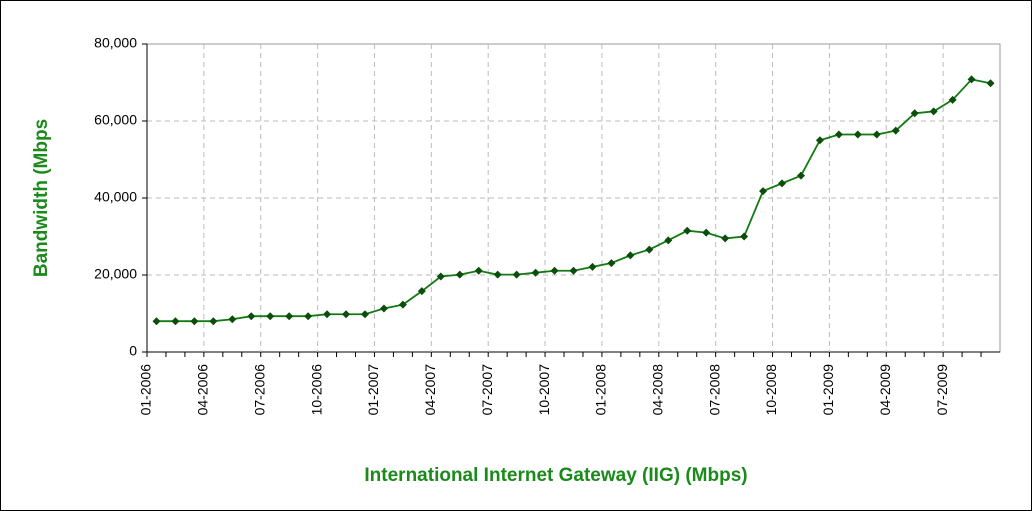  Describe the element at coordinates (203, 390) in the screenshot. I see `x-tick-label: 04-2006` at that location.